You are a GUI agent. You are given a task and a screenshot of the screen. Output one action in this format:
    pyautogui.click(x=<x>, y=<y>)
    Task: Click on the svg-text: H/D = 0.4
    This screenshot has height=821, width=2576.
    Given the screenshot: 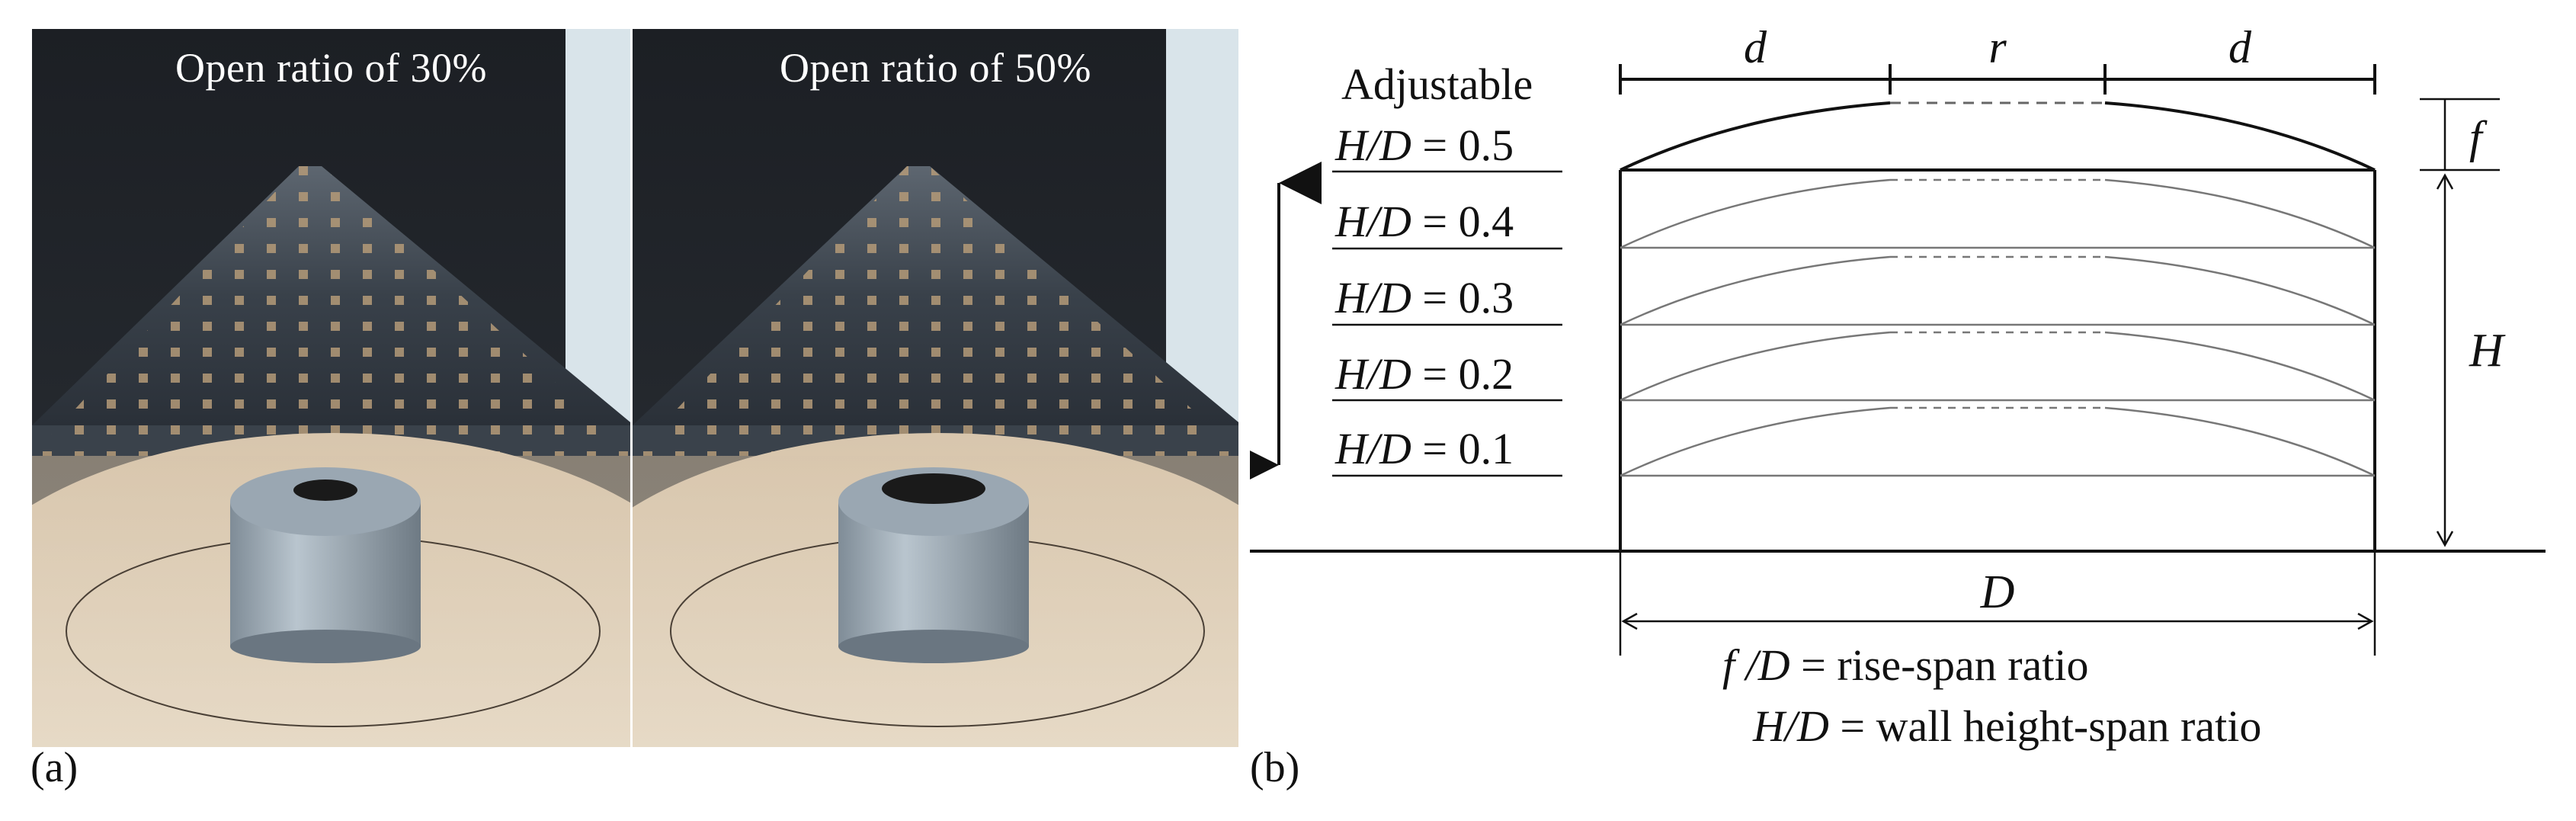 What is the action you would take?
    pyautogui.click(x=1424, y=221)
    